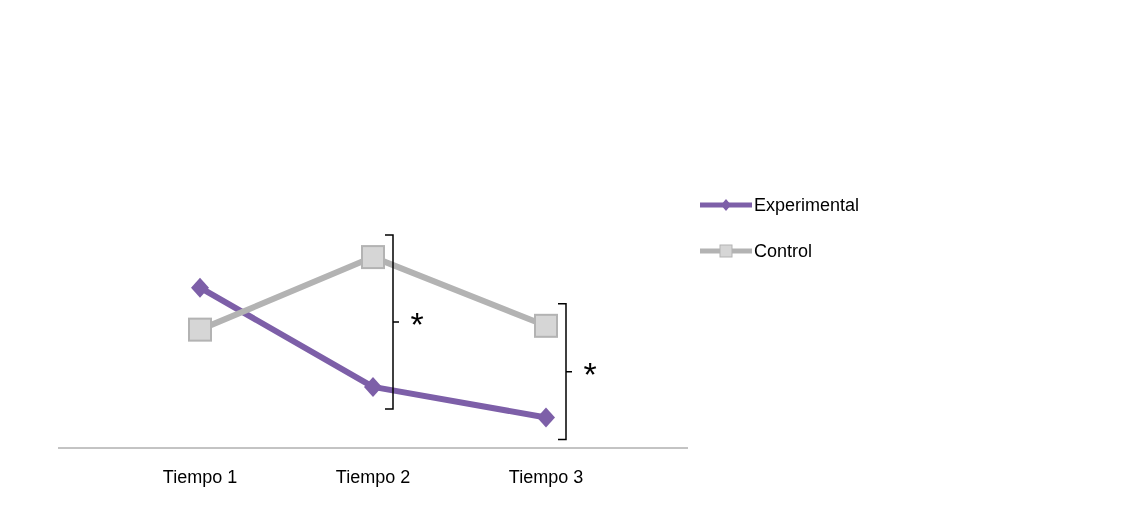 Image resolution: width=1129 pixels, height=518 pixels. I want to click on legend-label: Experimental, so click(807, 205).